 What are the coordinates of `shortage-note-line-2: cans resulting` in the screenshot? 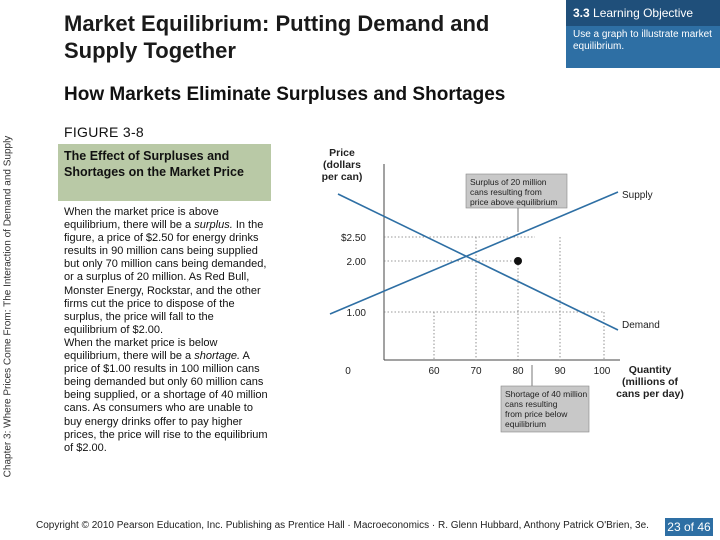 It's located at (531, 404).